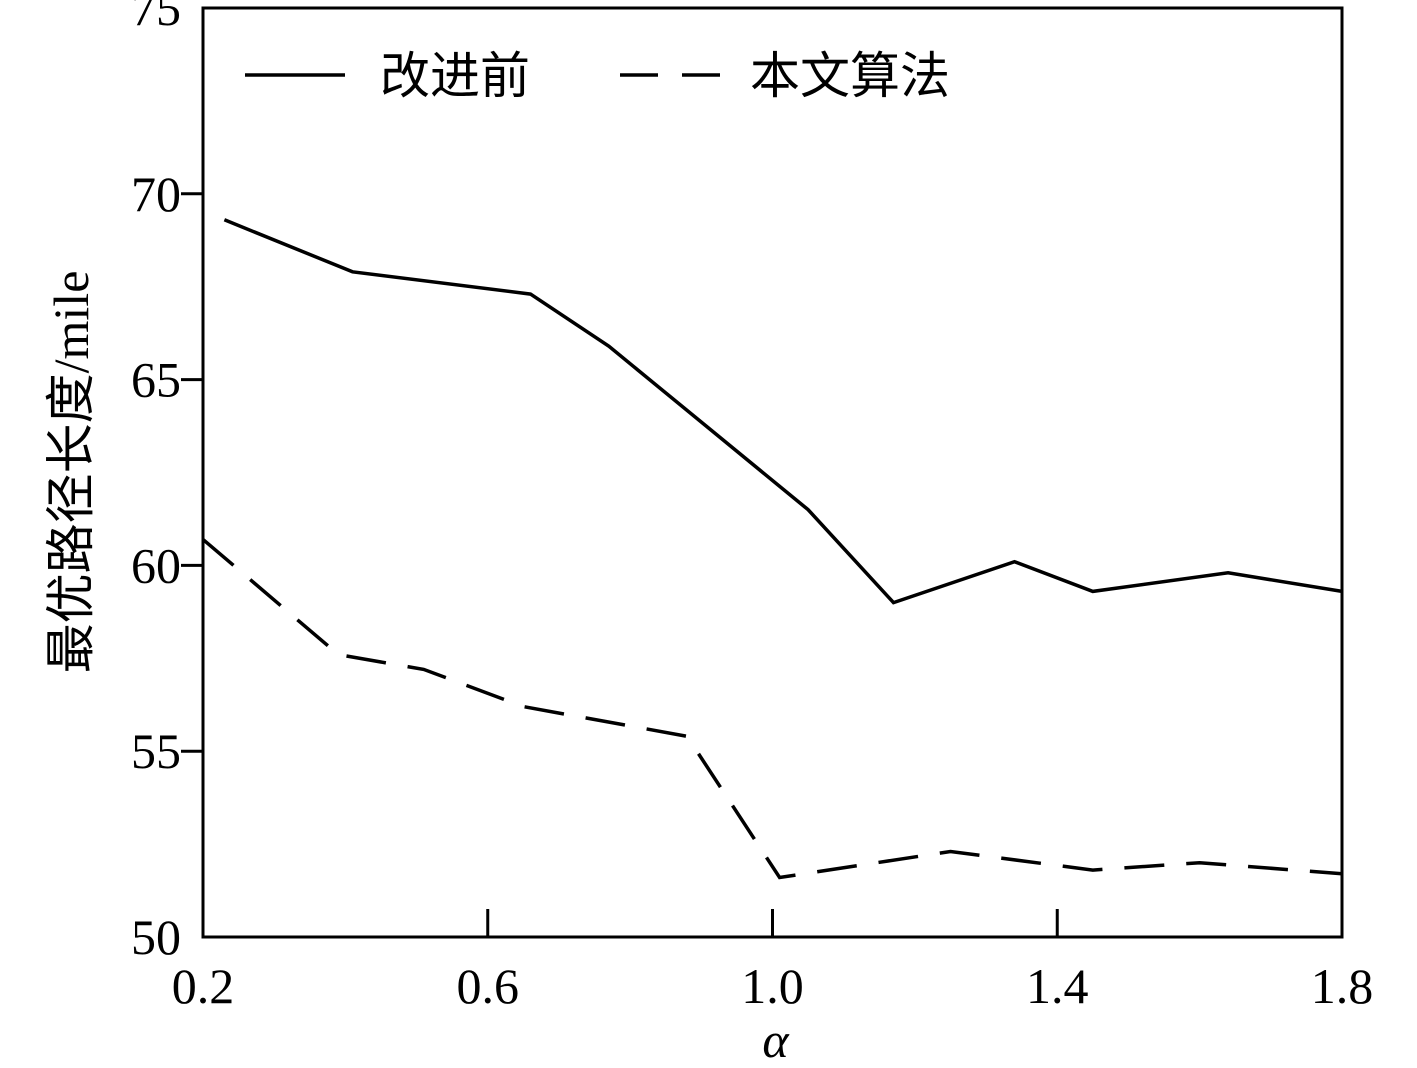  I want to click on legend-label-1: 改进前, so click(455, 76).